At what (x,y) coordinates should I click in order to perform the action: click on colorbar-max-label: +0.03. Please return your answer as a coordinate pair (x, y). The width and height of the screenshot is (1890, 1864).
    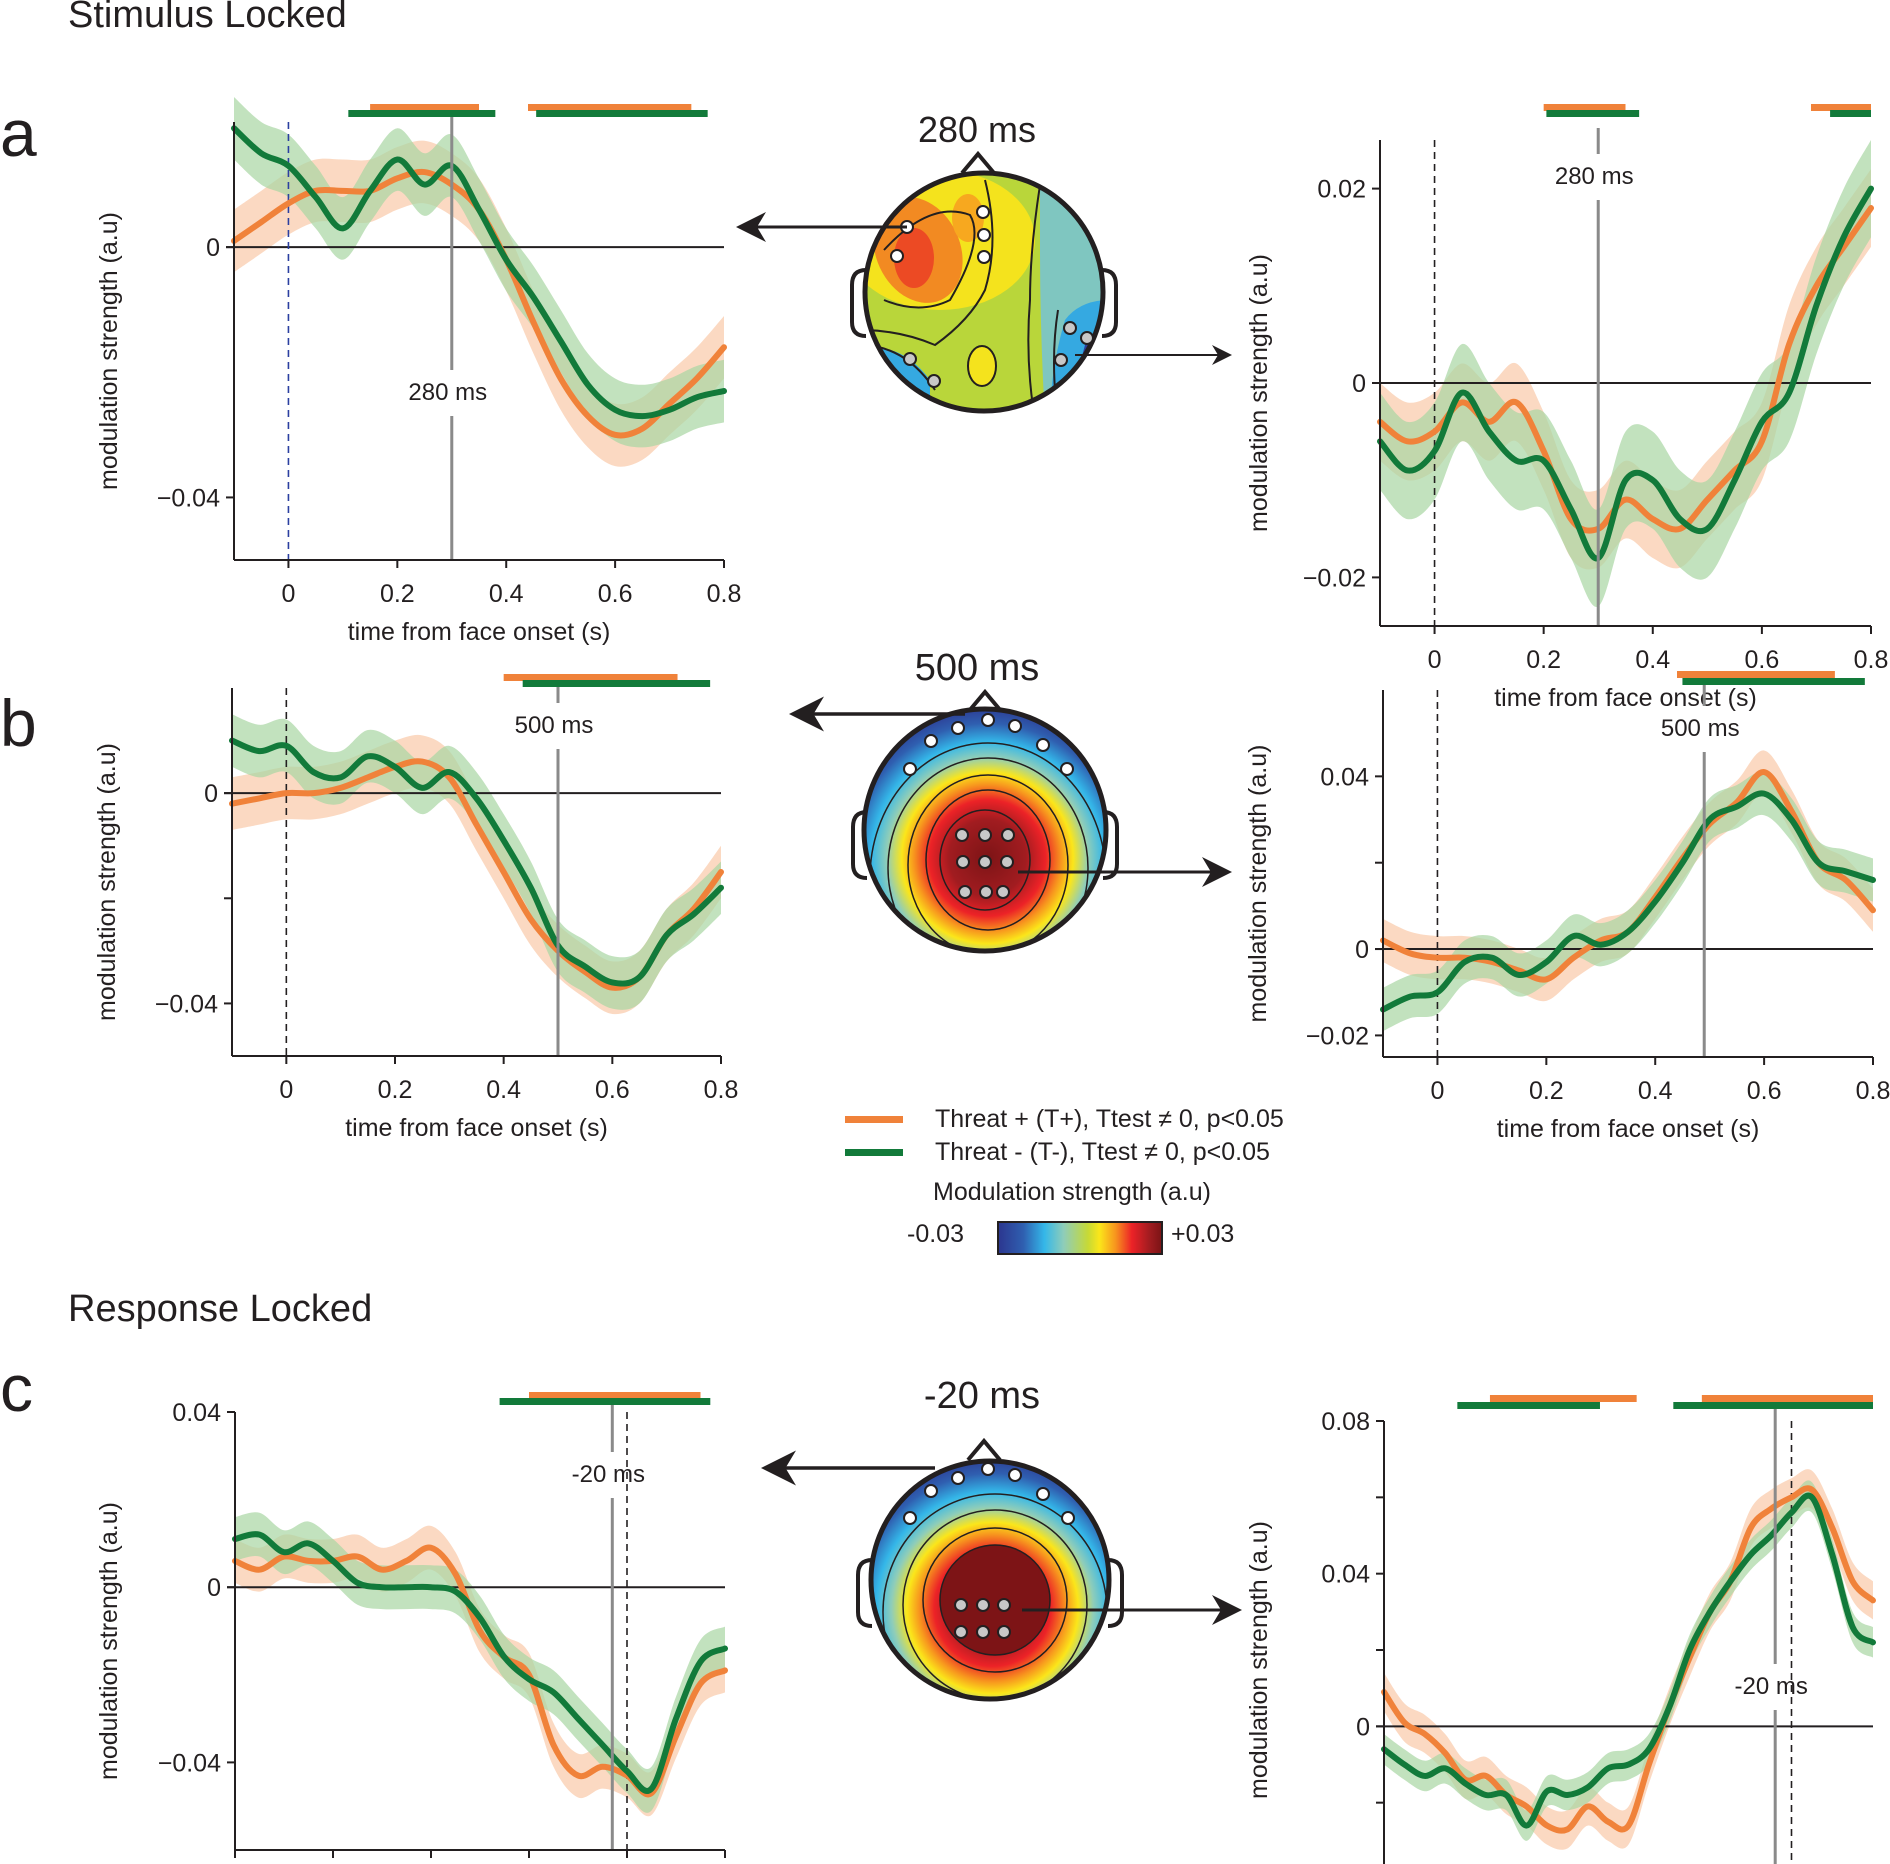
    Looking at the image, I should click on (1203, 1234).